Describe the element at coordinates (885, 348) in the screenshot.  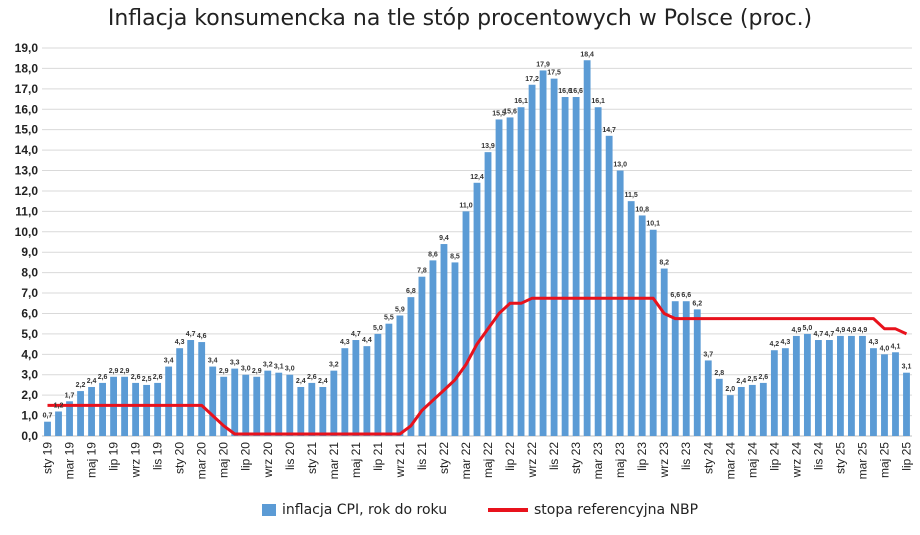
I see `cpi-data-label: 4,0` at that location.